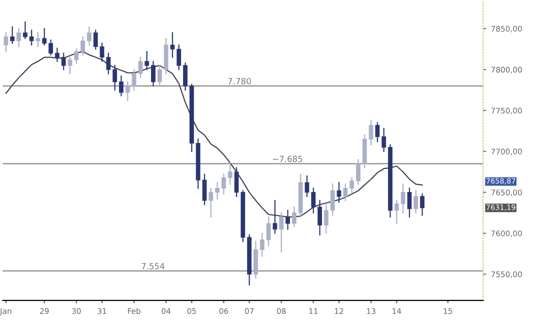  Describe the element at coordinates (287, 159) in the screenshot. I see `ref-line-label: ~7.685` at that location.